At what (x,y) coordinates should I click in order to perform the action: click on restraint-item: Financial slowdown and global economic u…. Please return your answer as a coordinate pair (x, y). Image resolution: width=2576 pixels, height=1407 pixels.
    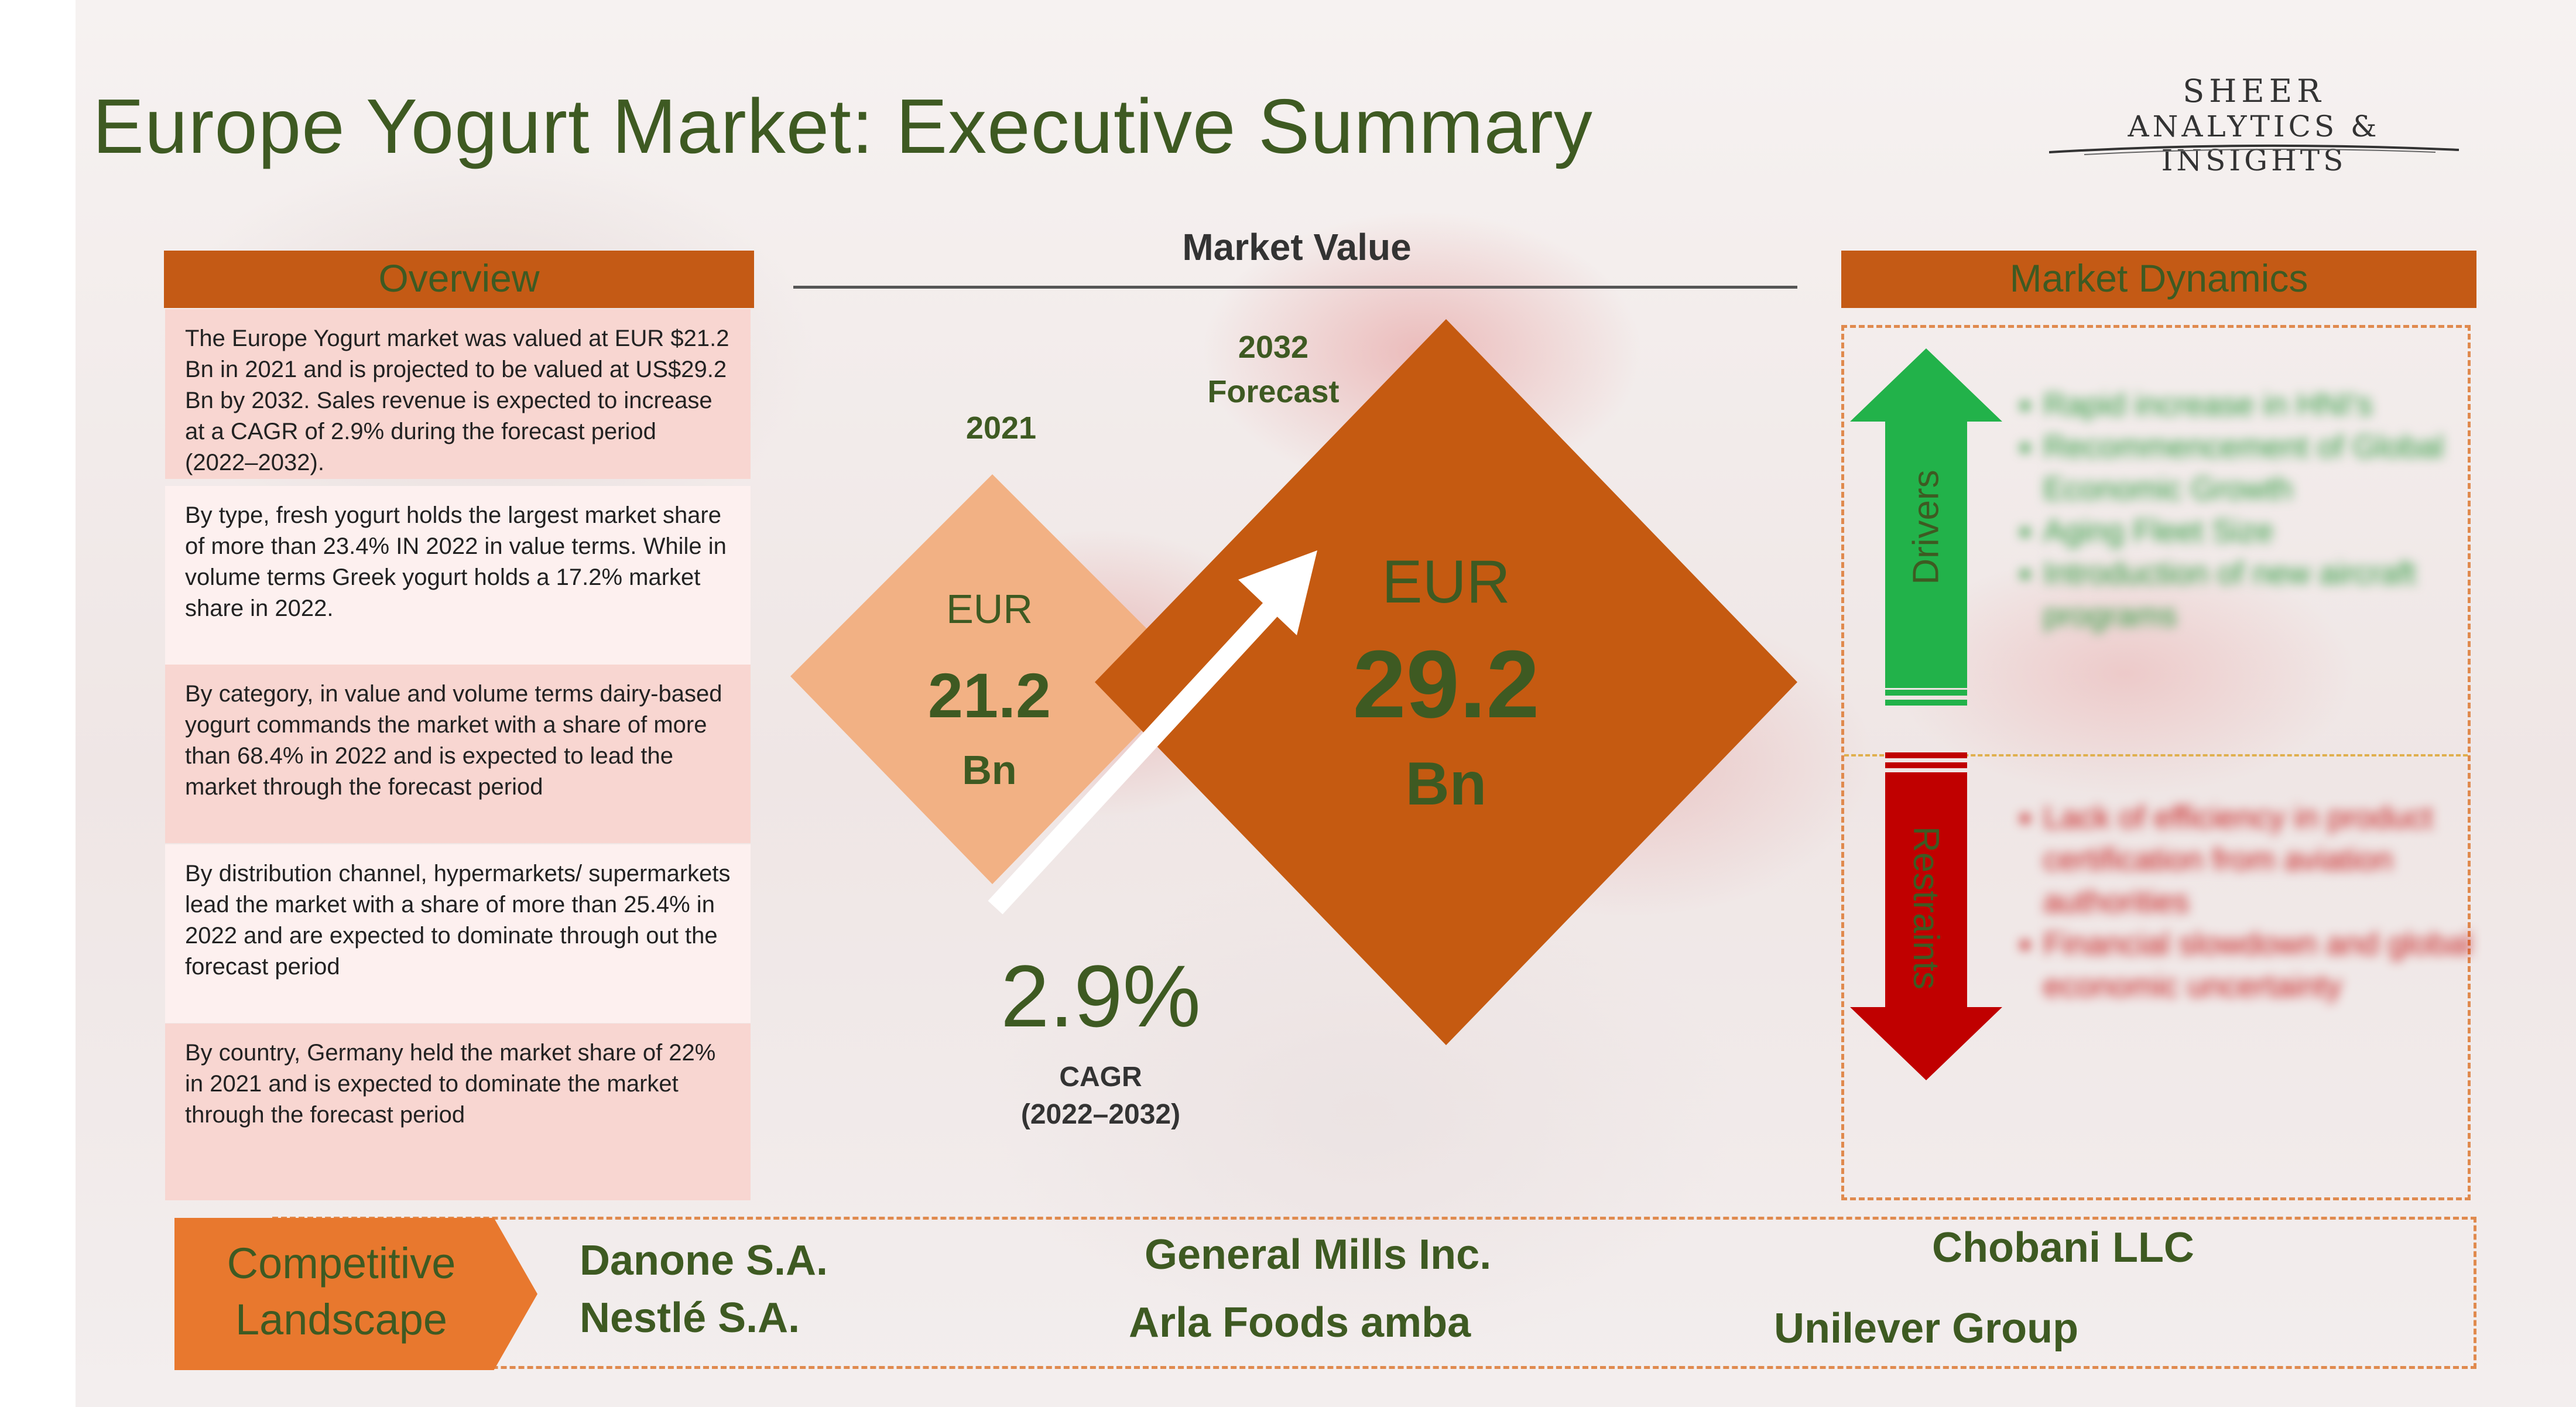
    Looking at the image, I should click on (2259, 965).